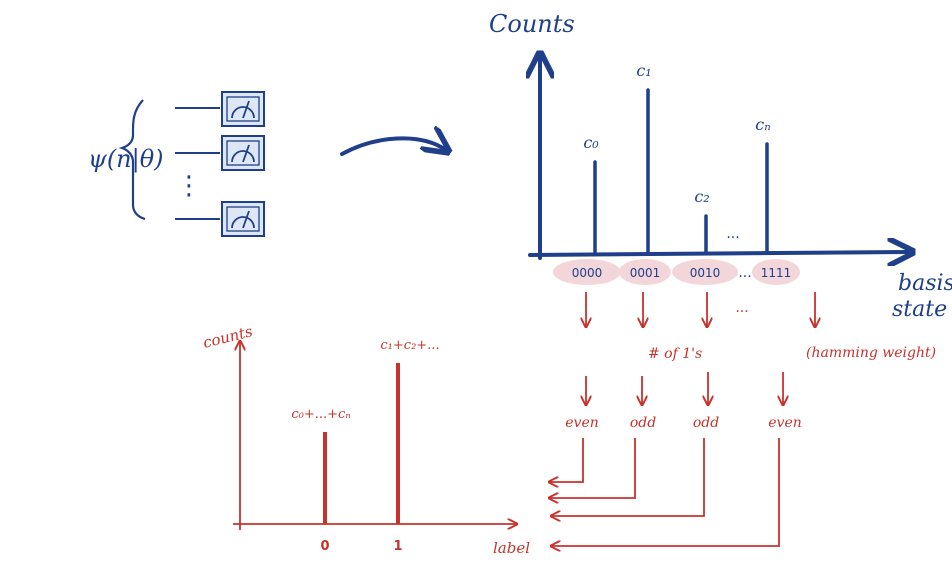 This screenshot has width=952, height=563. I want to click on top-bar-label: c₂, so click(701, 196).